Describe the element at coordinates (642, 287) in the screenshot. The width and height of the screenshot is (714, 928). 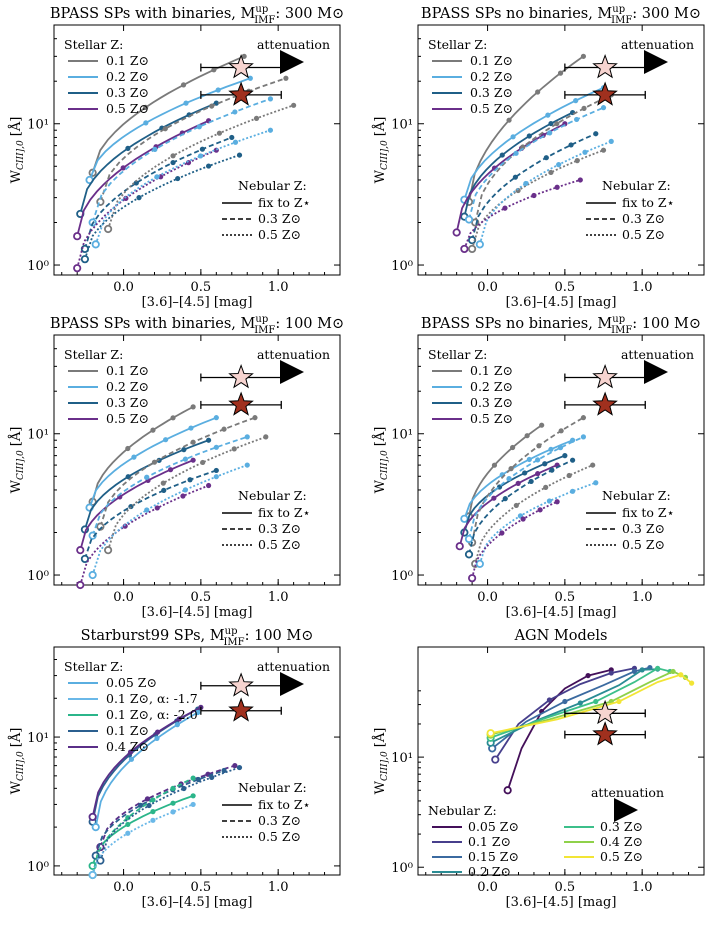
I see `x-tick-label: 1.0` at that location.